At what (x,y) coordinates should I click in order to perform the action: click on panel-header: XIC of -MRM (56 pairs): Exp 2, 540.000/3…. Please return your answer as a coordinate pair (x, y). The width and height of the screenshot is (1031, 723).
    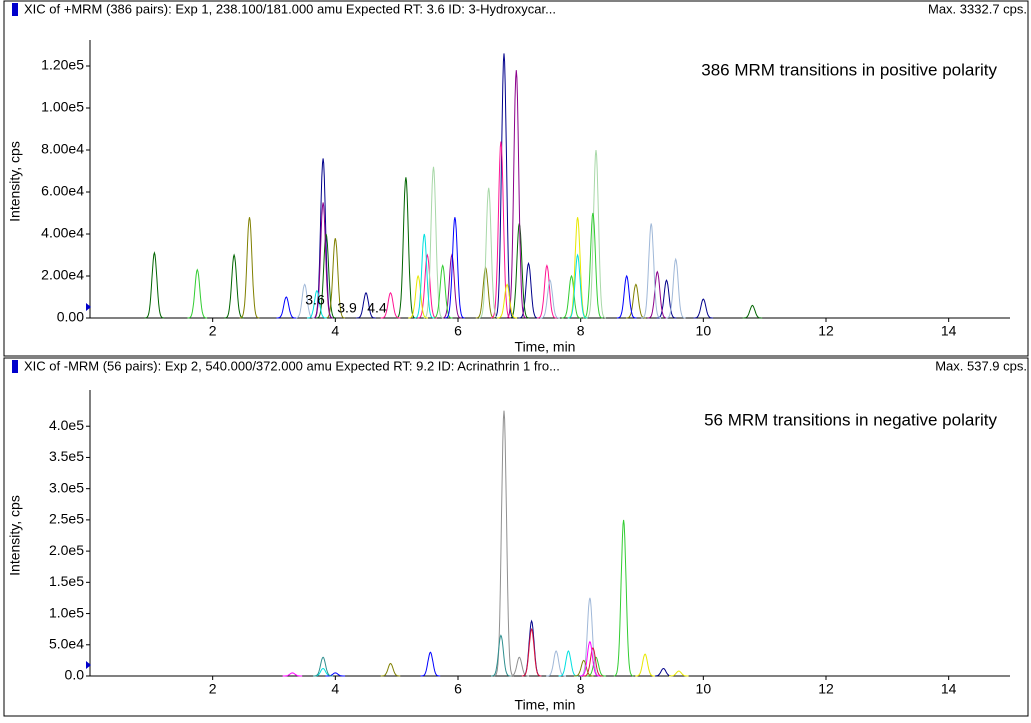
    Looking at the image, I should click on (292, 365).